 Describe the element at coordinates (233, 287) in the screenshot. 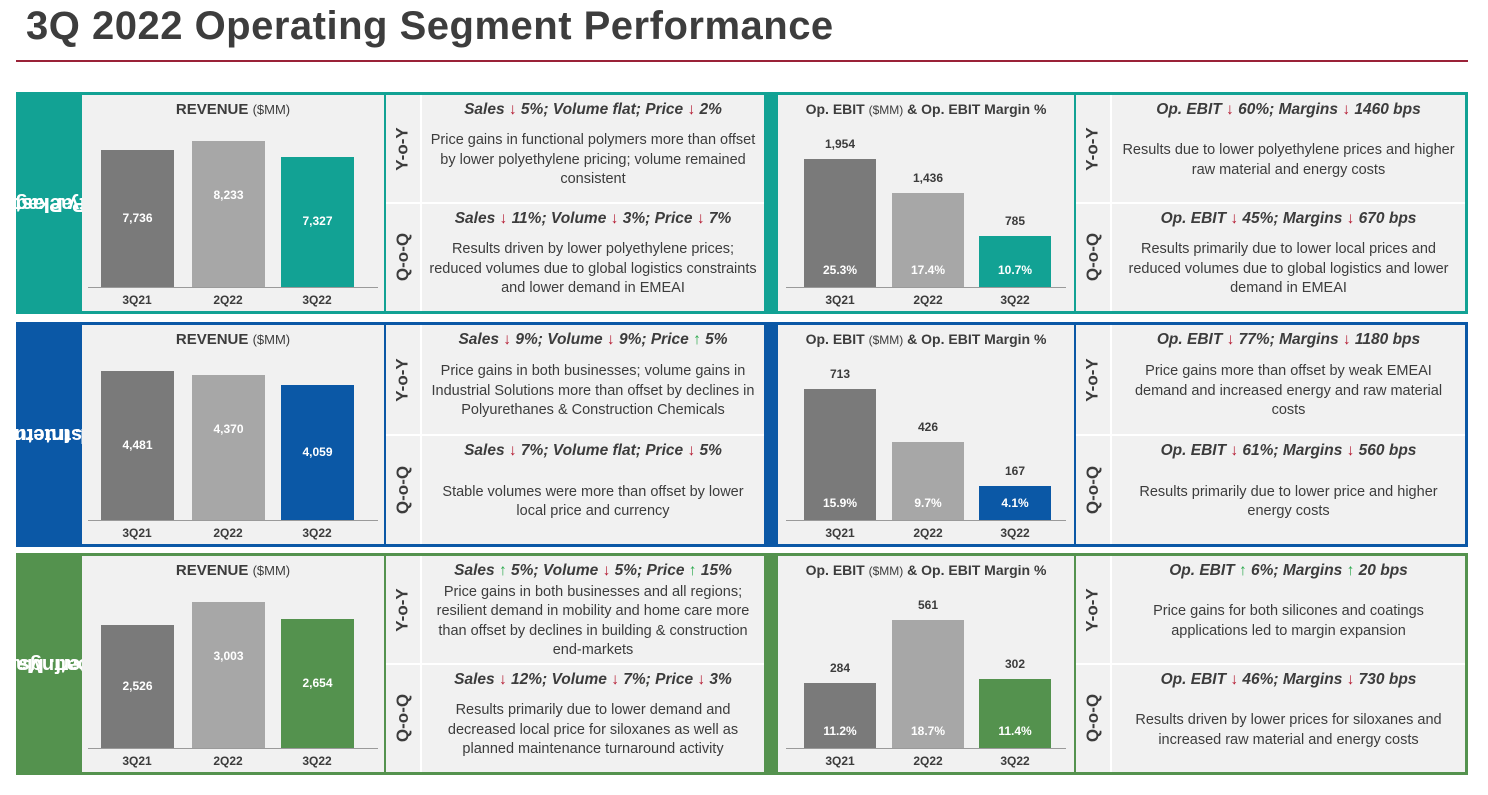

I see `revenue-axis` at that location.